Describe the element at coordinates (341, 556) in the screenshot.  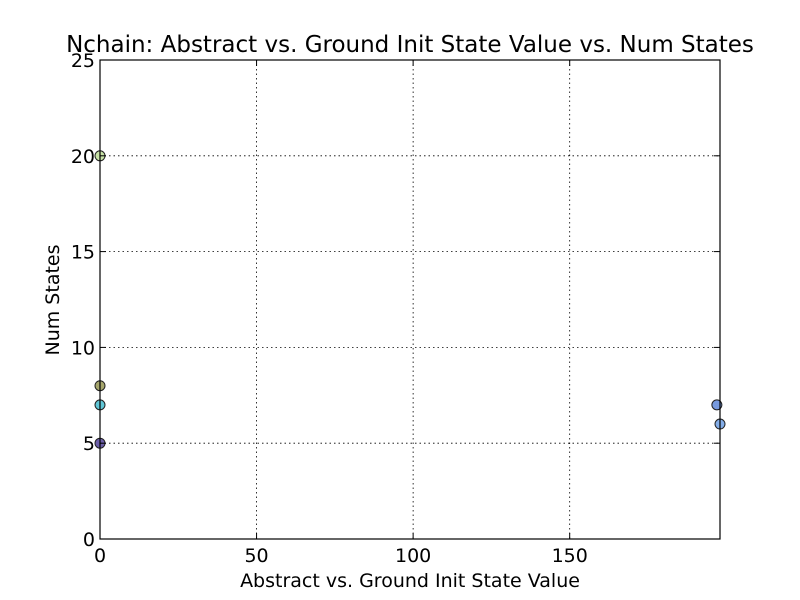
I see `x-tick-labels: 0 50 100 150` at that location.